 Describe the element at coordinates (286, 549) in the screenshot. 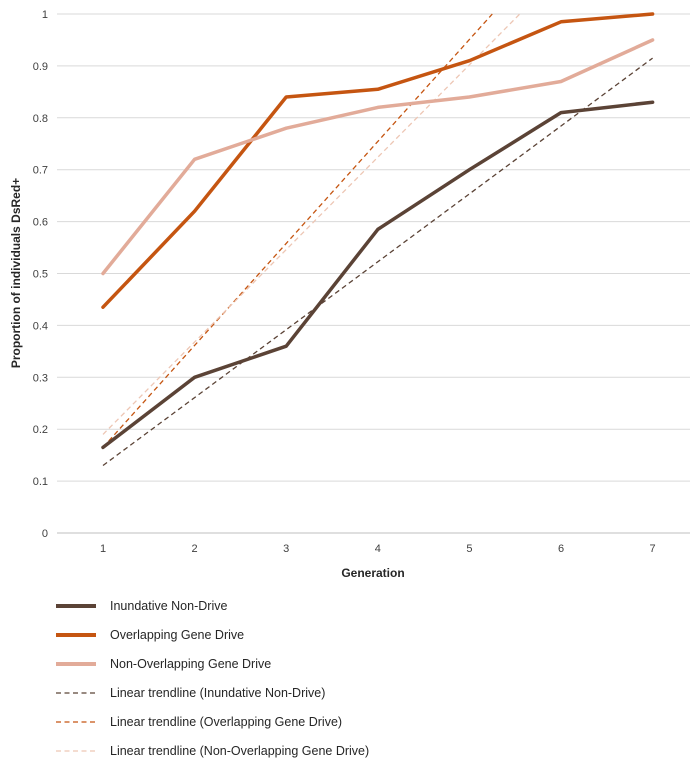

I see `x-tick-label: 3` at that location.